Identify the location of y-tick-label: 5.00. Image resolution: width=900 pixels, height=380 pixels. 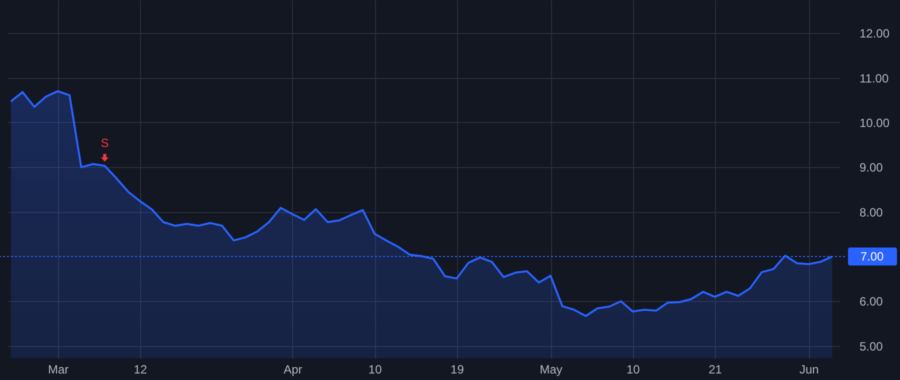
(872, 346).